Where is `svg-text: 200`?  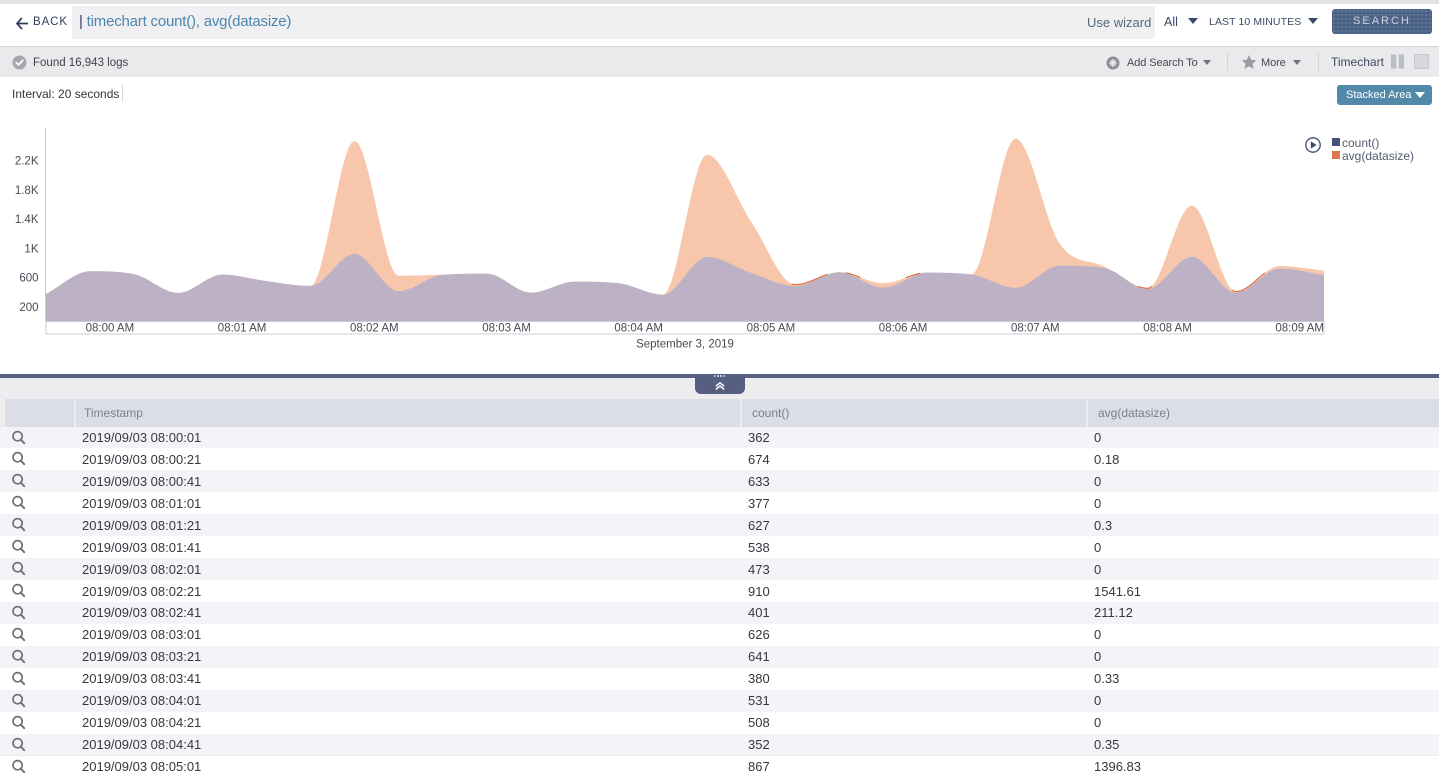 svg-text: 200 is located at coordinates (28, 308).